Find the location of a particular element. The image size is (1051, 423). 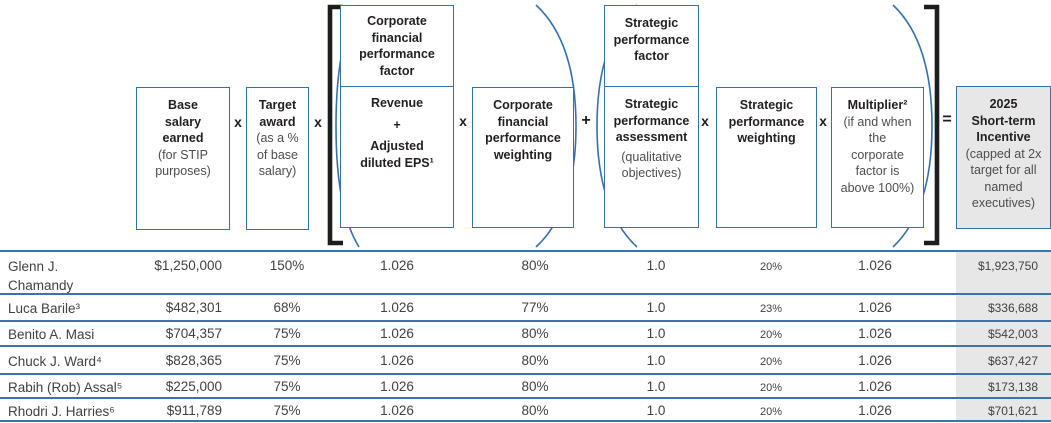

cell-base-salary: $225,000 is located at coordinates (193, 386).